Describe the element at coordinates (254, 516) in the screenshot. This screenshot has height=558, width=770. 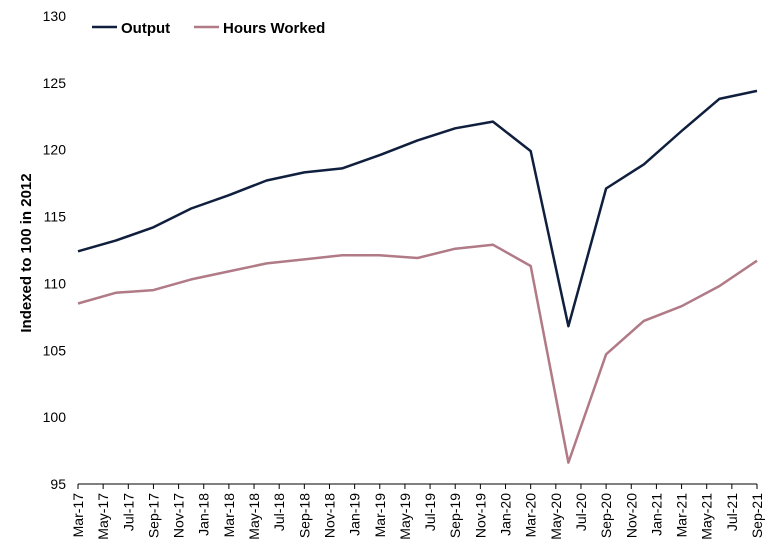
I see `x-tick-label: May-18` at that location.